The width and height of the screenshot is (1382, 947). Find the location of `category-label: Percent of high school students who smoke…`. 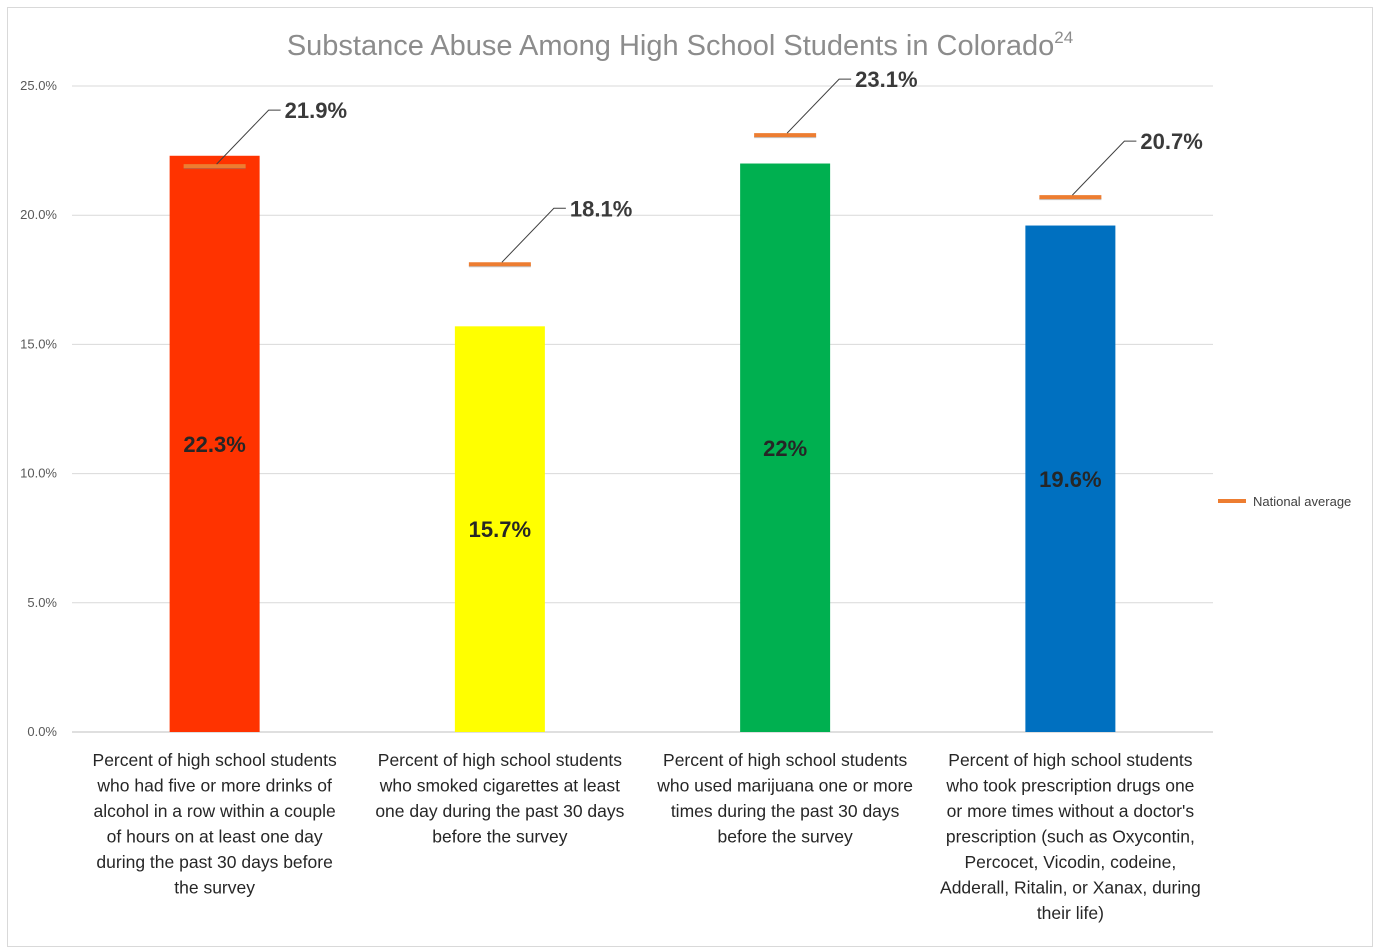

category-label: Percent of high school students who smoke… is located at coordinates (499, 798).